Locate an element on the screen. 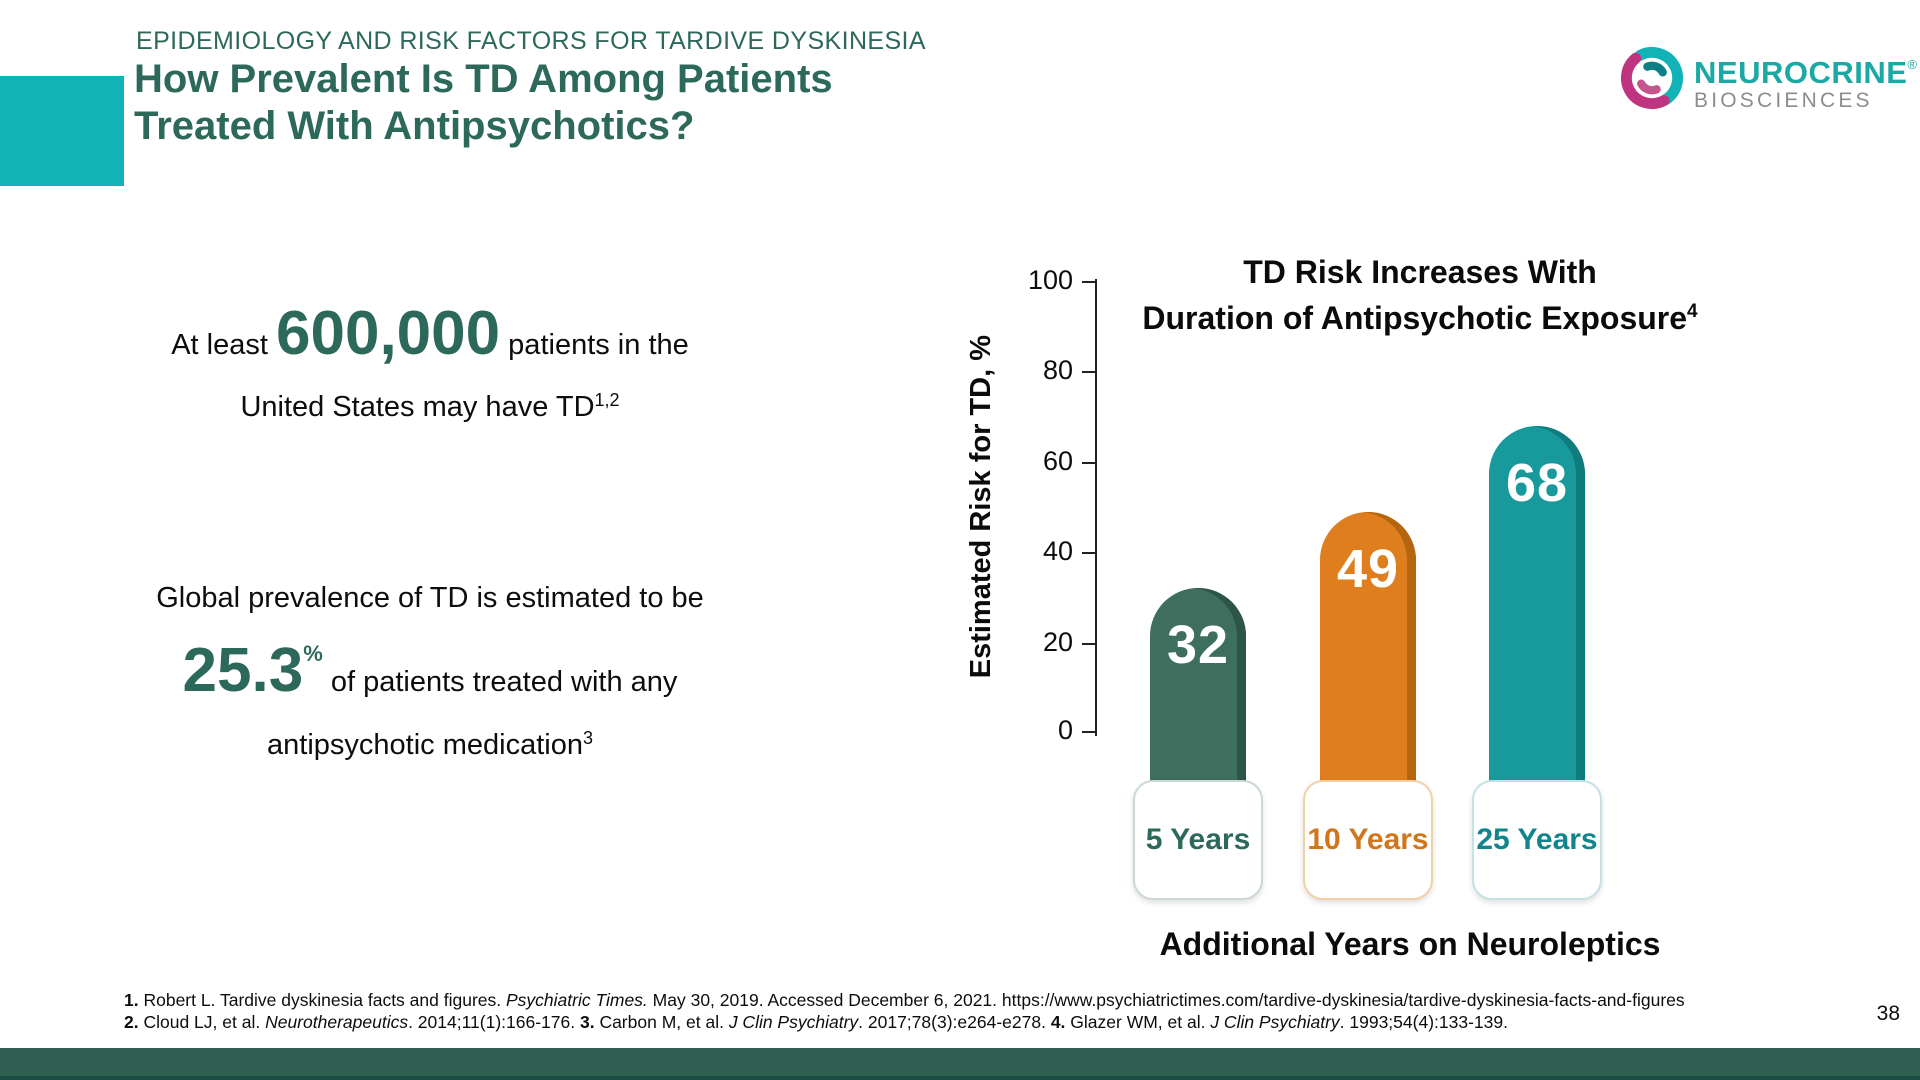  bar-25-years: 68 is located at coordinates (1537, 612).